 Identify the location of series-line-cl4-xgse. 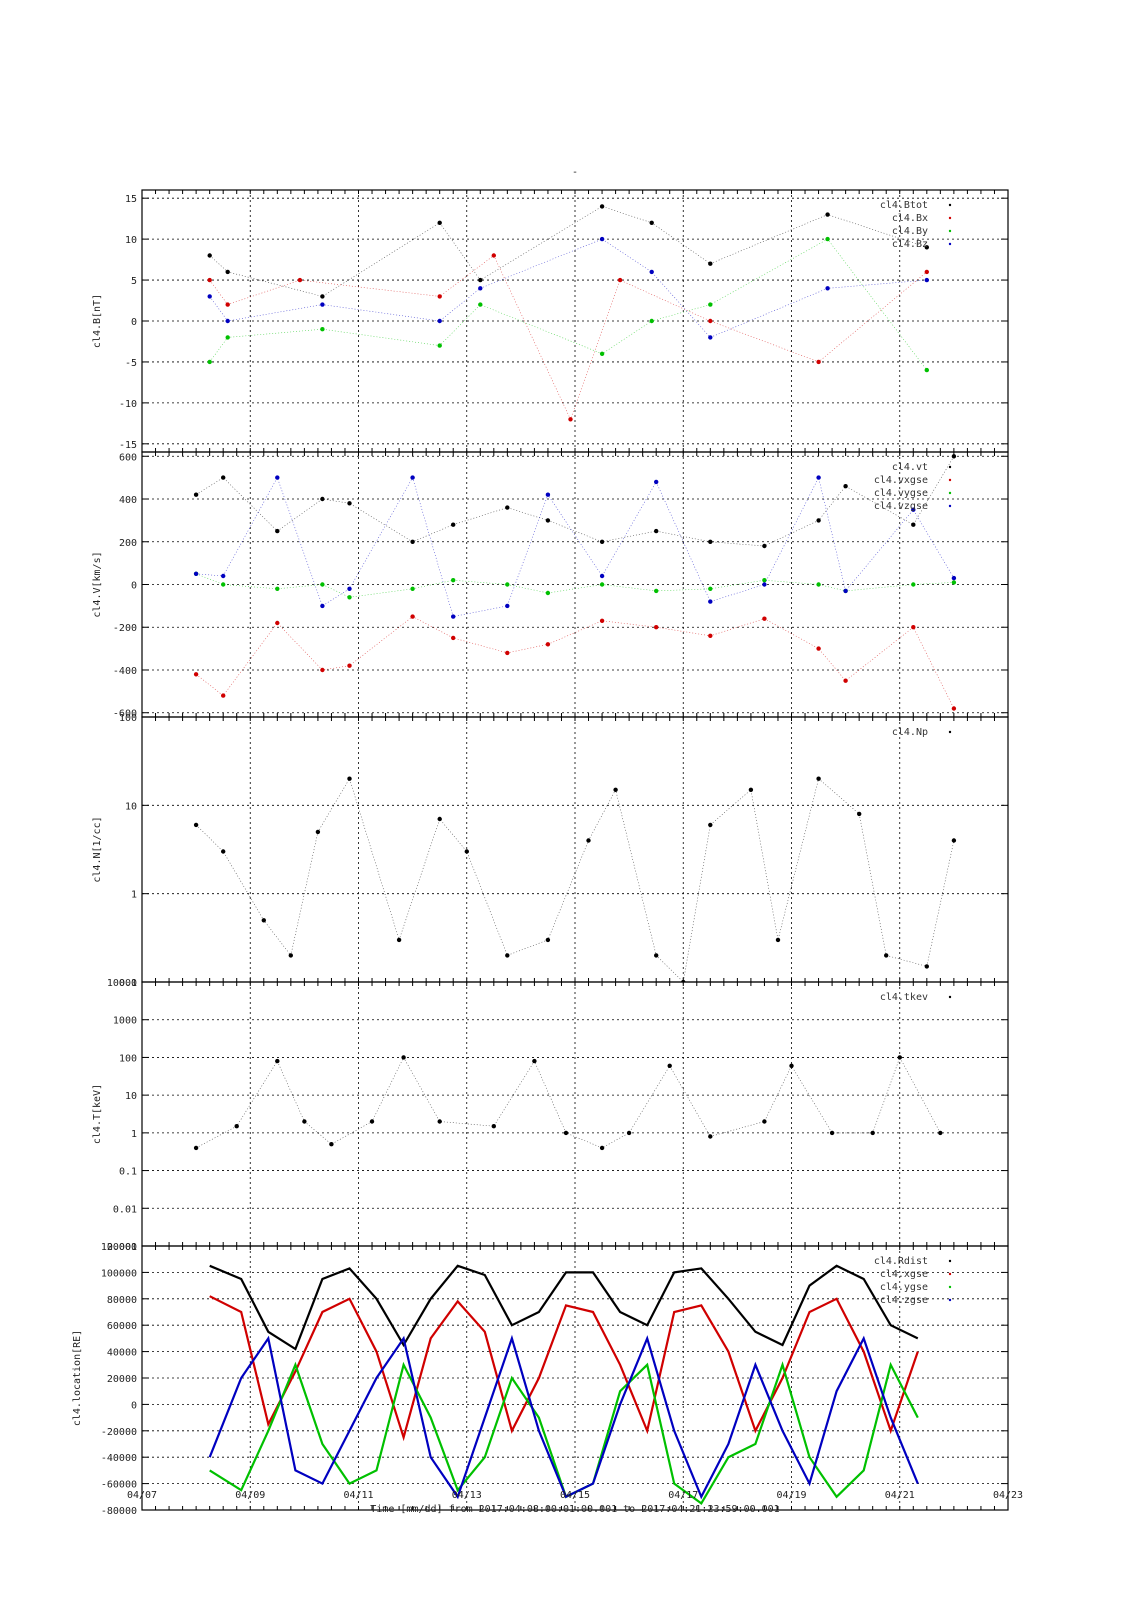
(564, 1368).